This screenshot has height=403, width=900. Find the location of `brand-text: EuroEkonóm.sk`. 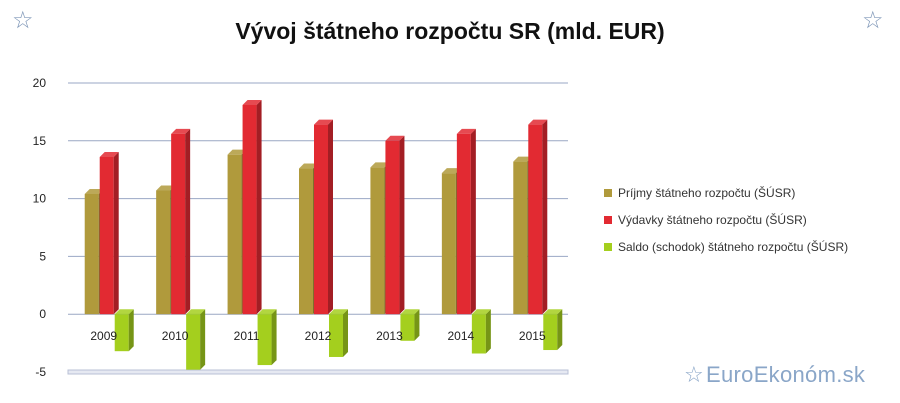

brand-text: EuroEkonóm.sk is located at coordinates (786, 374).